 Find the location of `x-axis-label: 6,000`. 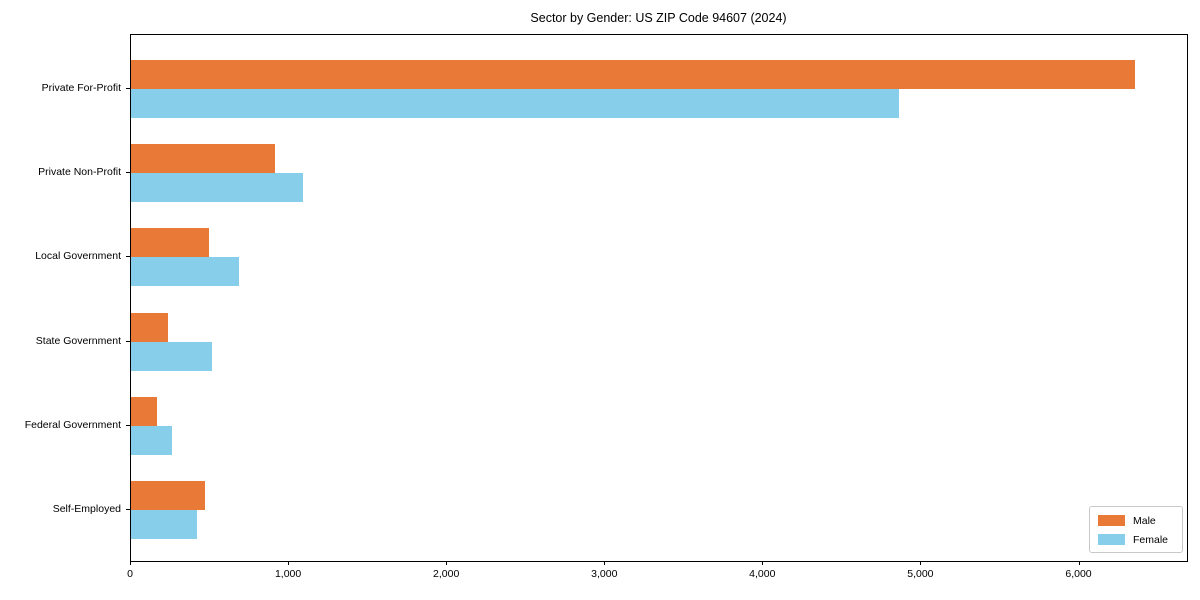

x-axis-label: 6,000 is located at coordinates (1078, 574).